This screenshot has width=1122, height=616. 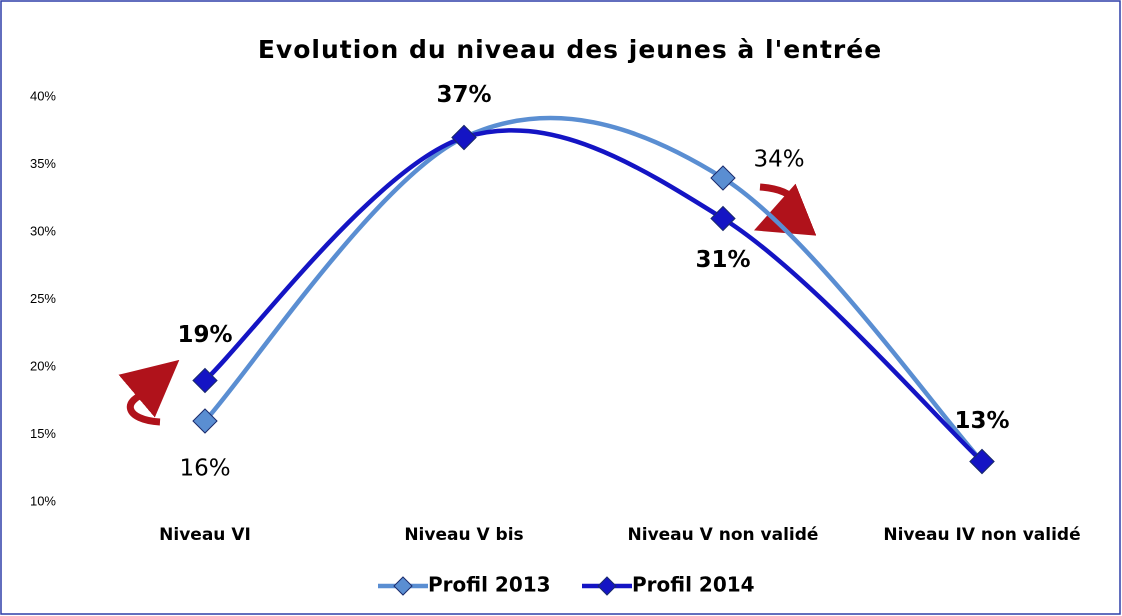 What do you see at coordinates (43, 95) in the screenshot?
I see `y-tick-label: 40%` at bounding box center [43, 95].